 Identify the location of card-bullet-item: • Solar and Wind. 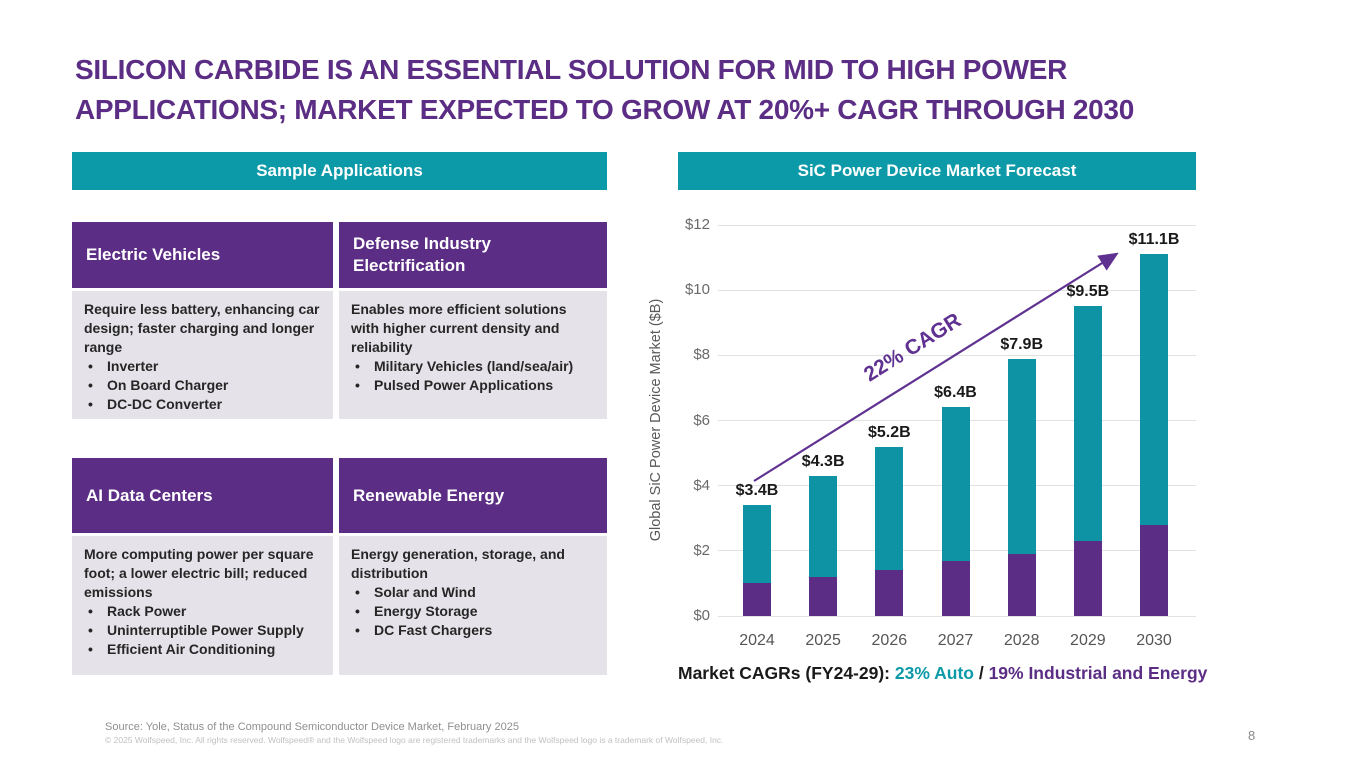
(473, 592).